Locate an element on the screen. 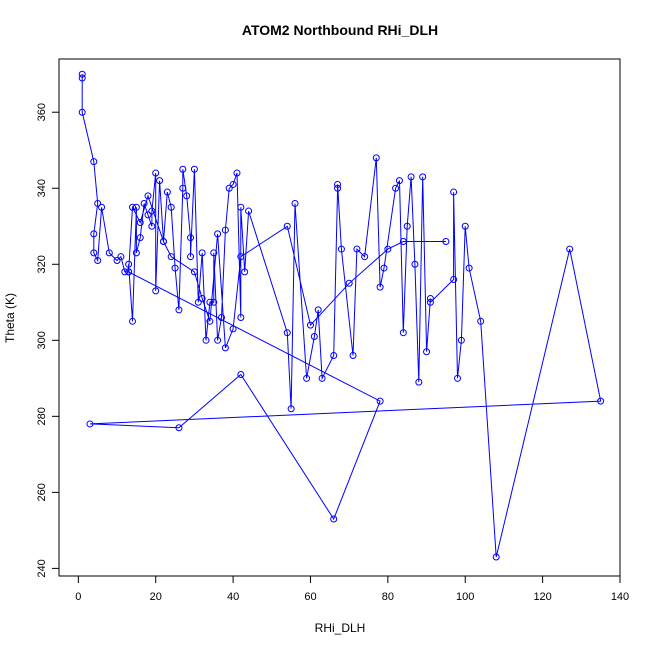 This screenshot has width=650, height=650. x-tick-label: 140 is located at coordinates (620, 597).